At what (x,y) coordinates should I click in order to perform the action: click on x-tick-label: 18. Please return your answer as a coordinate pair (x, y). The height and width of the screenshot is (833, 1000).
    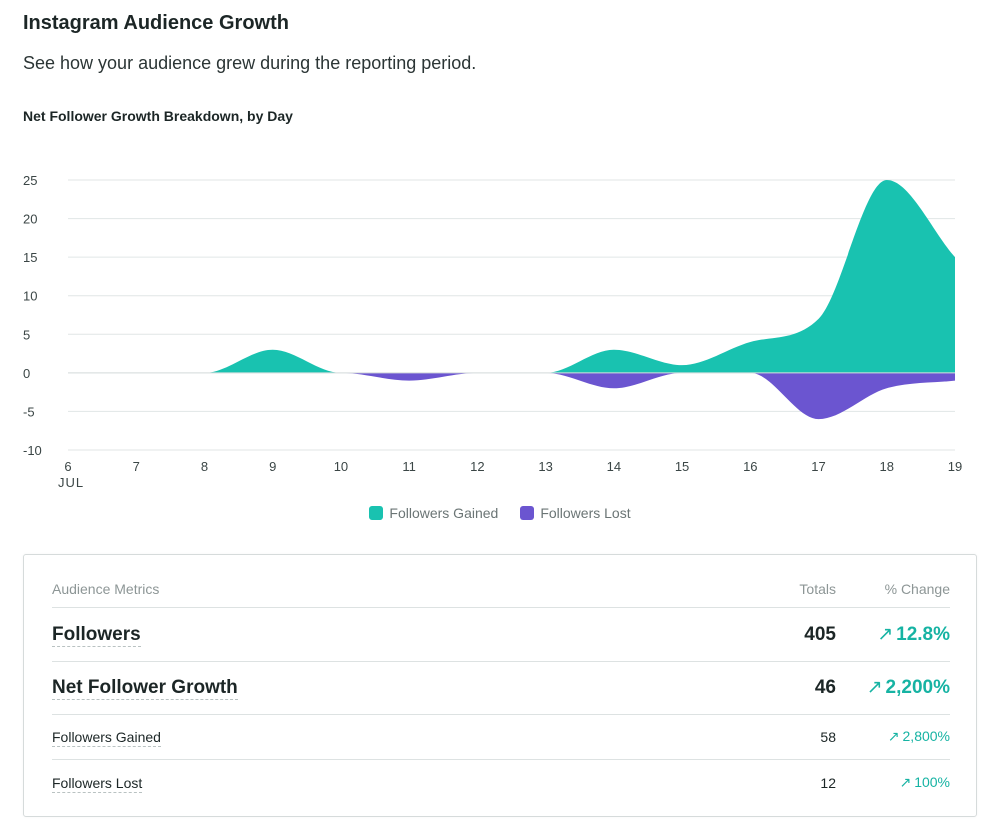
    Looking at the image, I should click on (887, 466).